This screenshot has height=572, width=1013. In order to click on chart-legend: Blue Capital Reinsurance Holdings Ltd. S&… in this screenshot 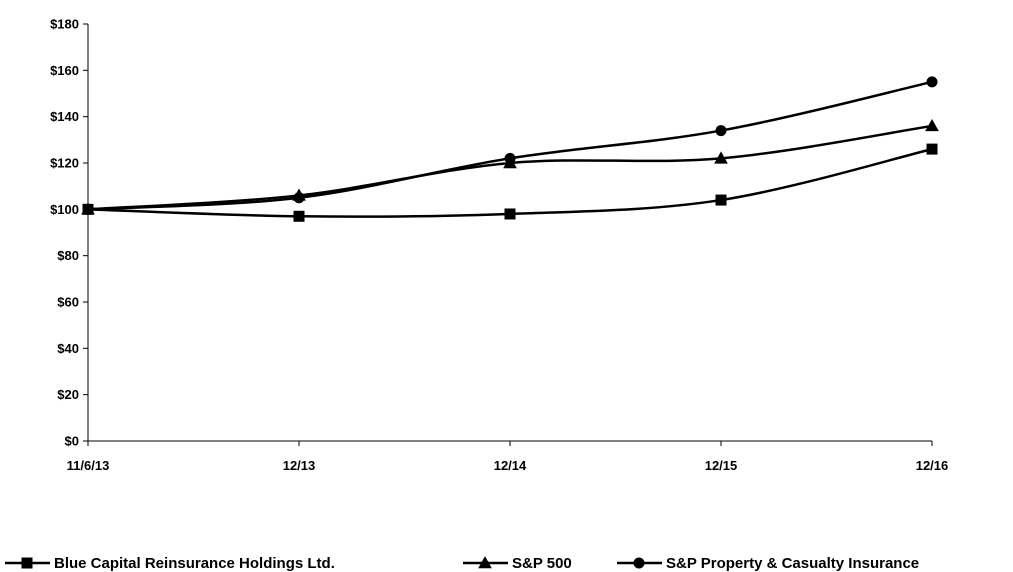, I will do `click(462, 563)`.